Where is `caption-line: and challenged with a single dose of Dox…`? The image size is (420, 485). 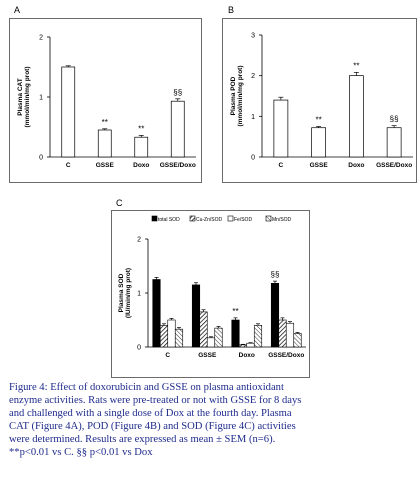
caption-line: and challenged with a single dose of Dox… is located at coordinates (150, 414).